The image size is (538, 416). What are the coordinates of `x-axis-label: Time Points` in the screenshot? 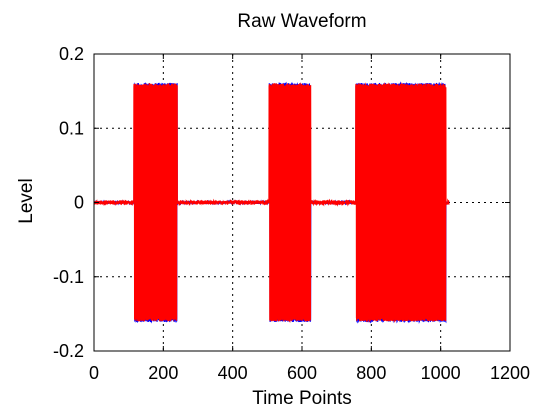 It's located at (302, 398).